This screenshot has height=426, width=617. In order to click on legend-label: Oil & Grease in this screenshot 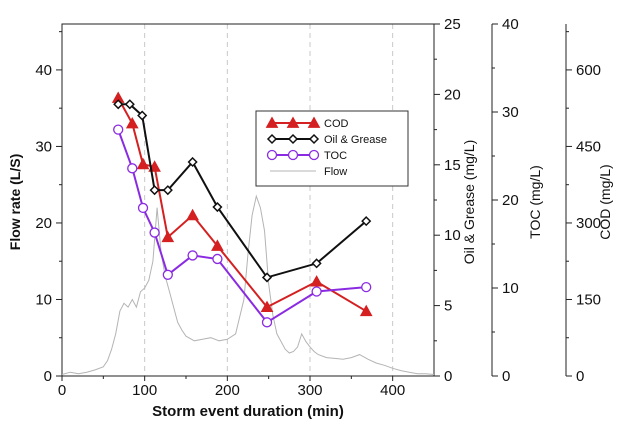, I will do `click(355, 140)`.